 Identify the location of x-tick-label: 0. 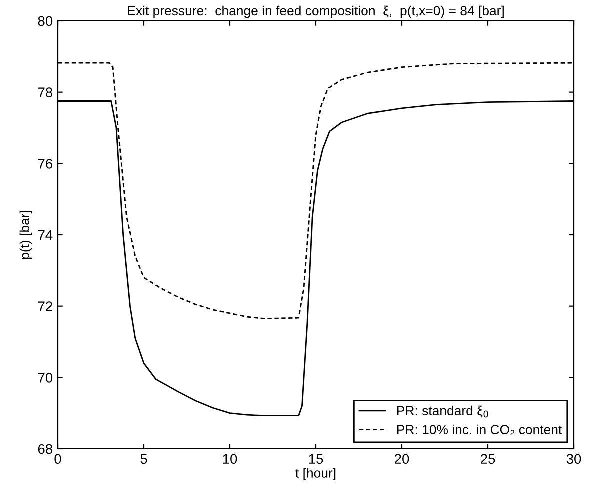
(58, 459).